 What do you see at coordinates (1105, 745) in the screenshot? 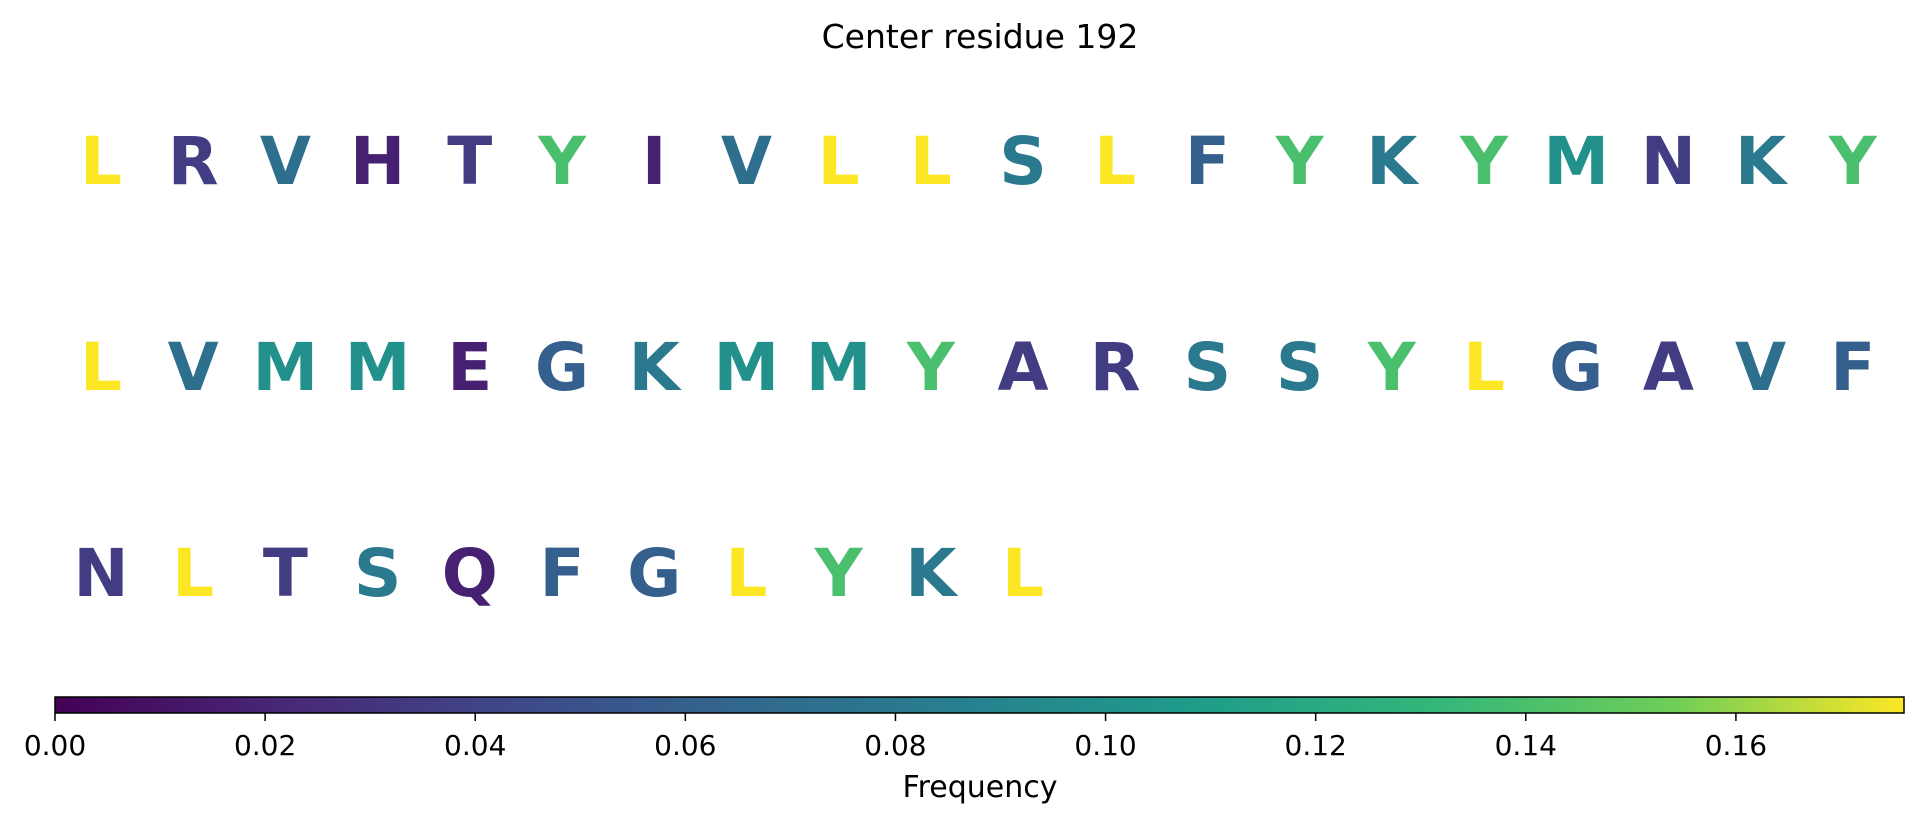
I see `colorbar-tick-label: 0.10` at bounding box center [1105, 745].